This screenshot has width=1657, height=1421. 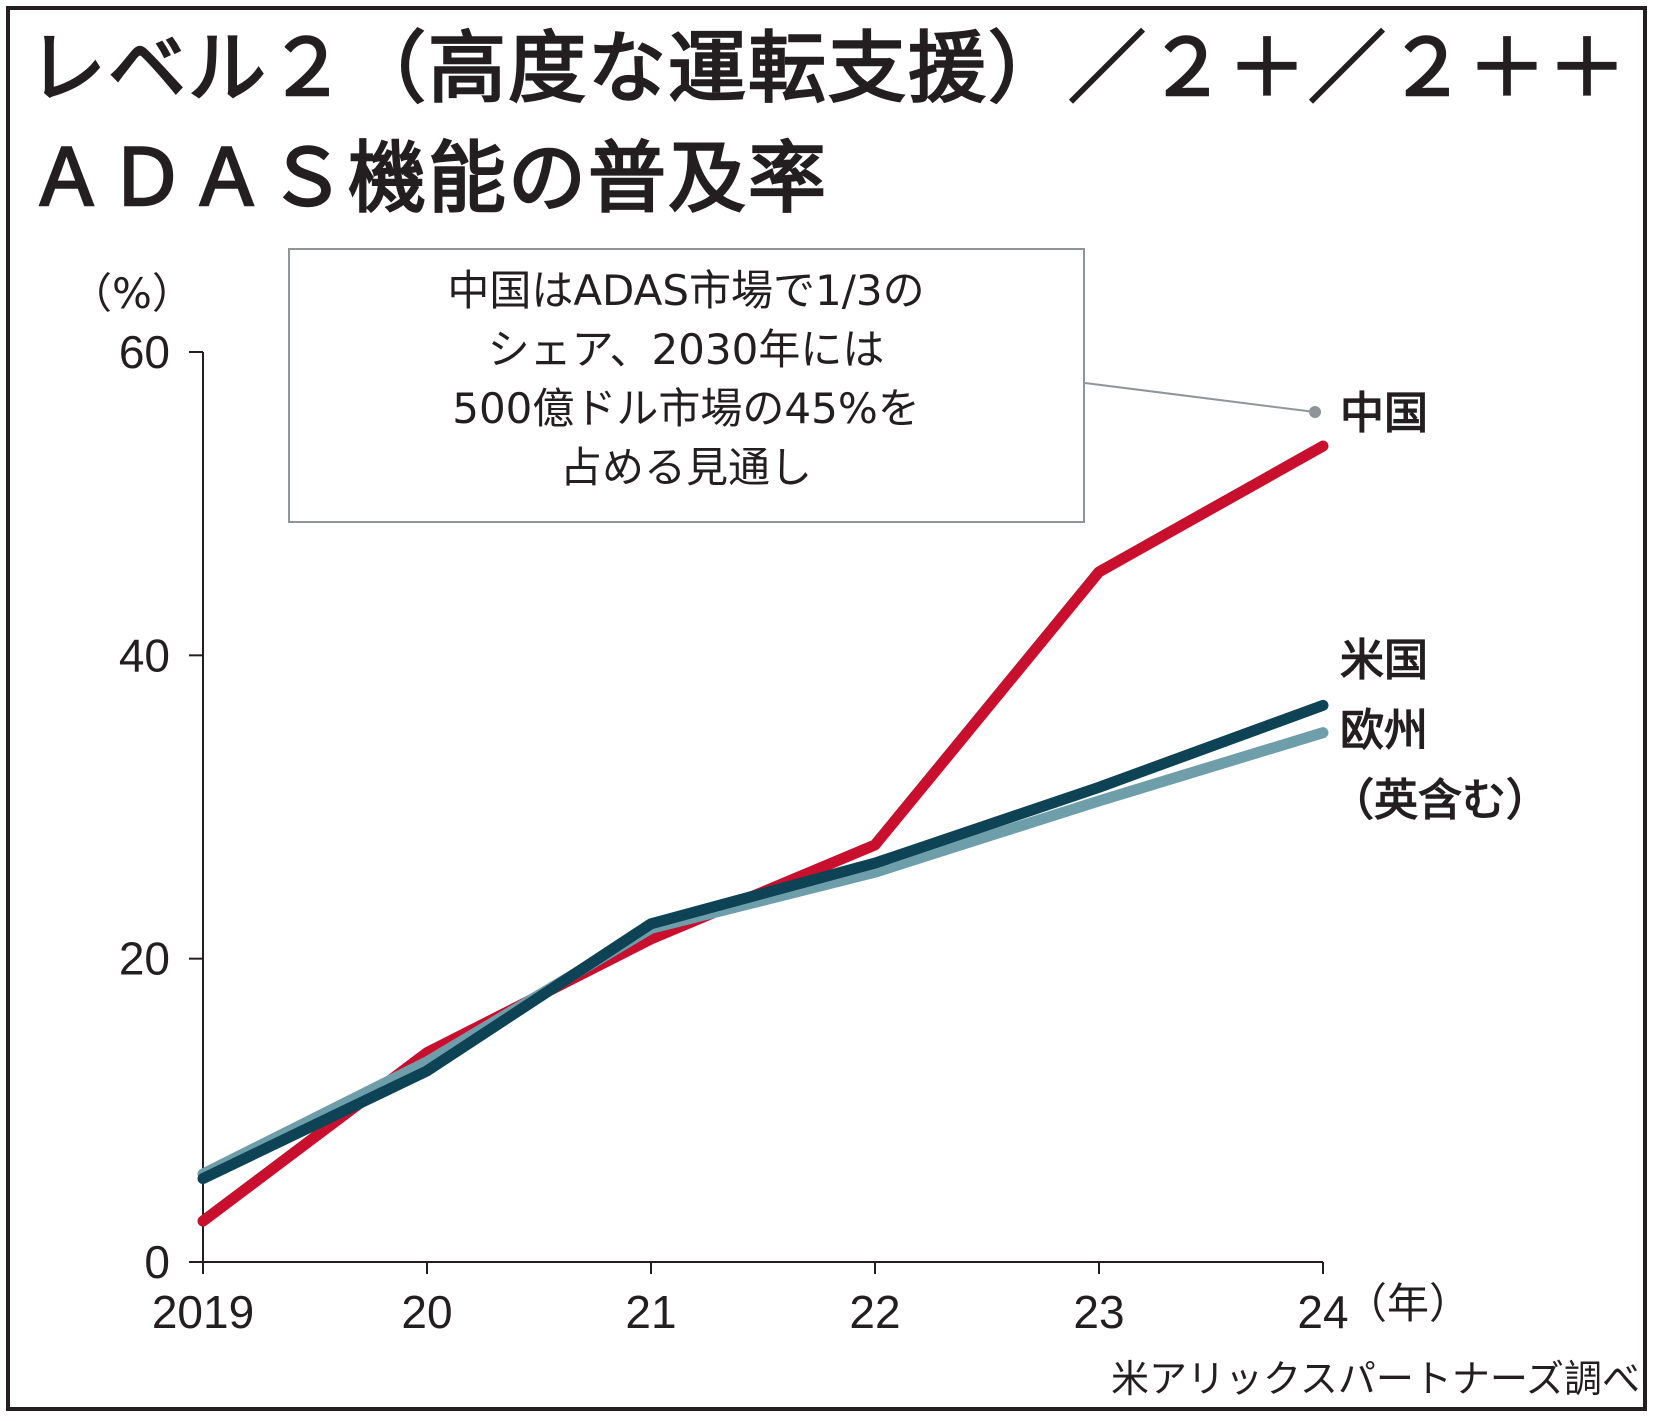 What do you see at coordinates (428, 179) in the screenshot?
I see `chart-title-line2: ＡＤＡＳ機能の普及率` at bounding box center [428, 179].